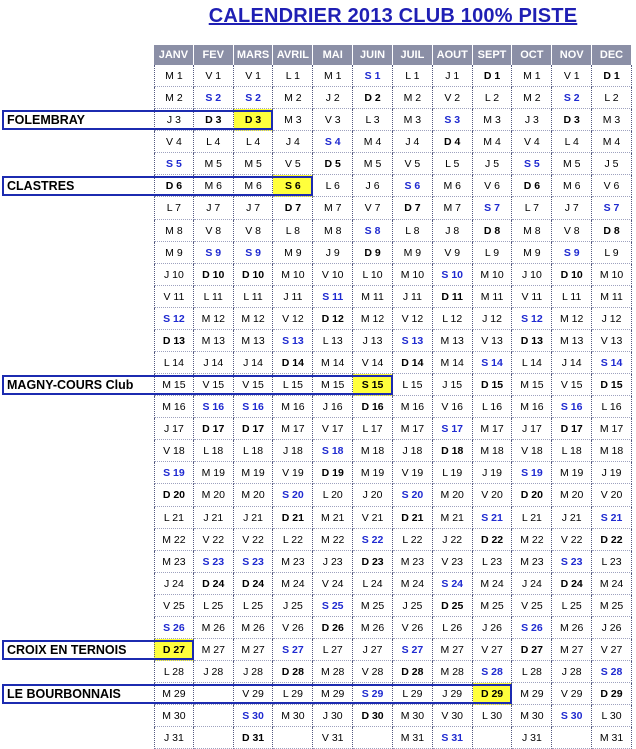 This screenshot has width=636, height=749. I want to click on month-header: OCT, so click(532, 55).